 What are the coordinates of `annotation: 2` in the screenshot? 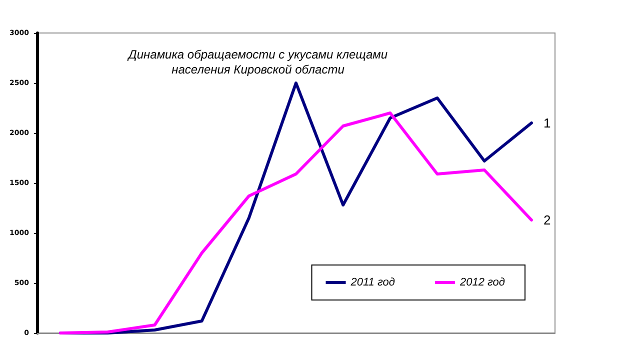 It's located at (547, 220).